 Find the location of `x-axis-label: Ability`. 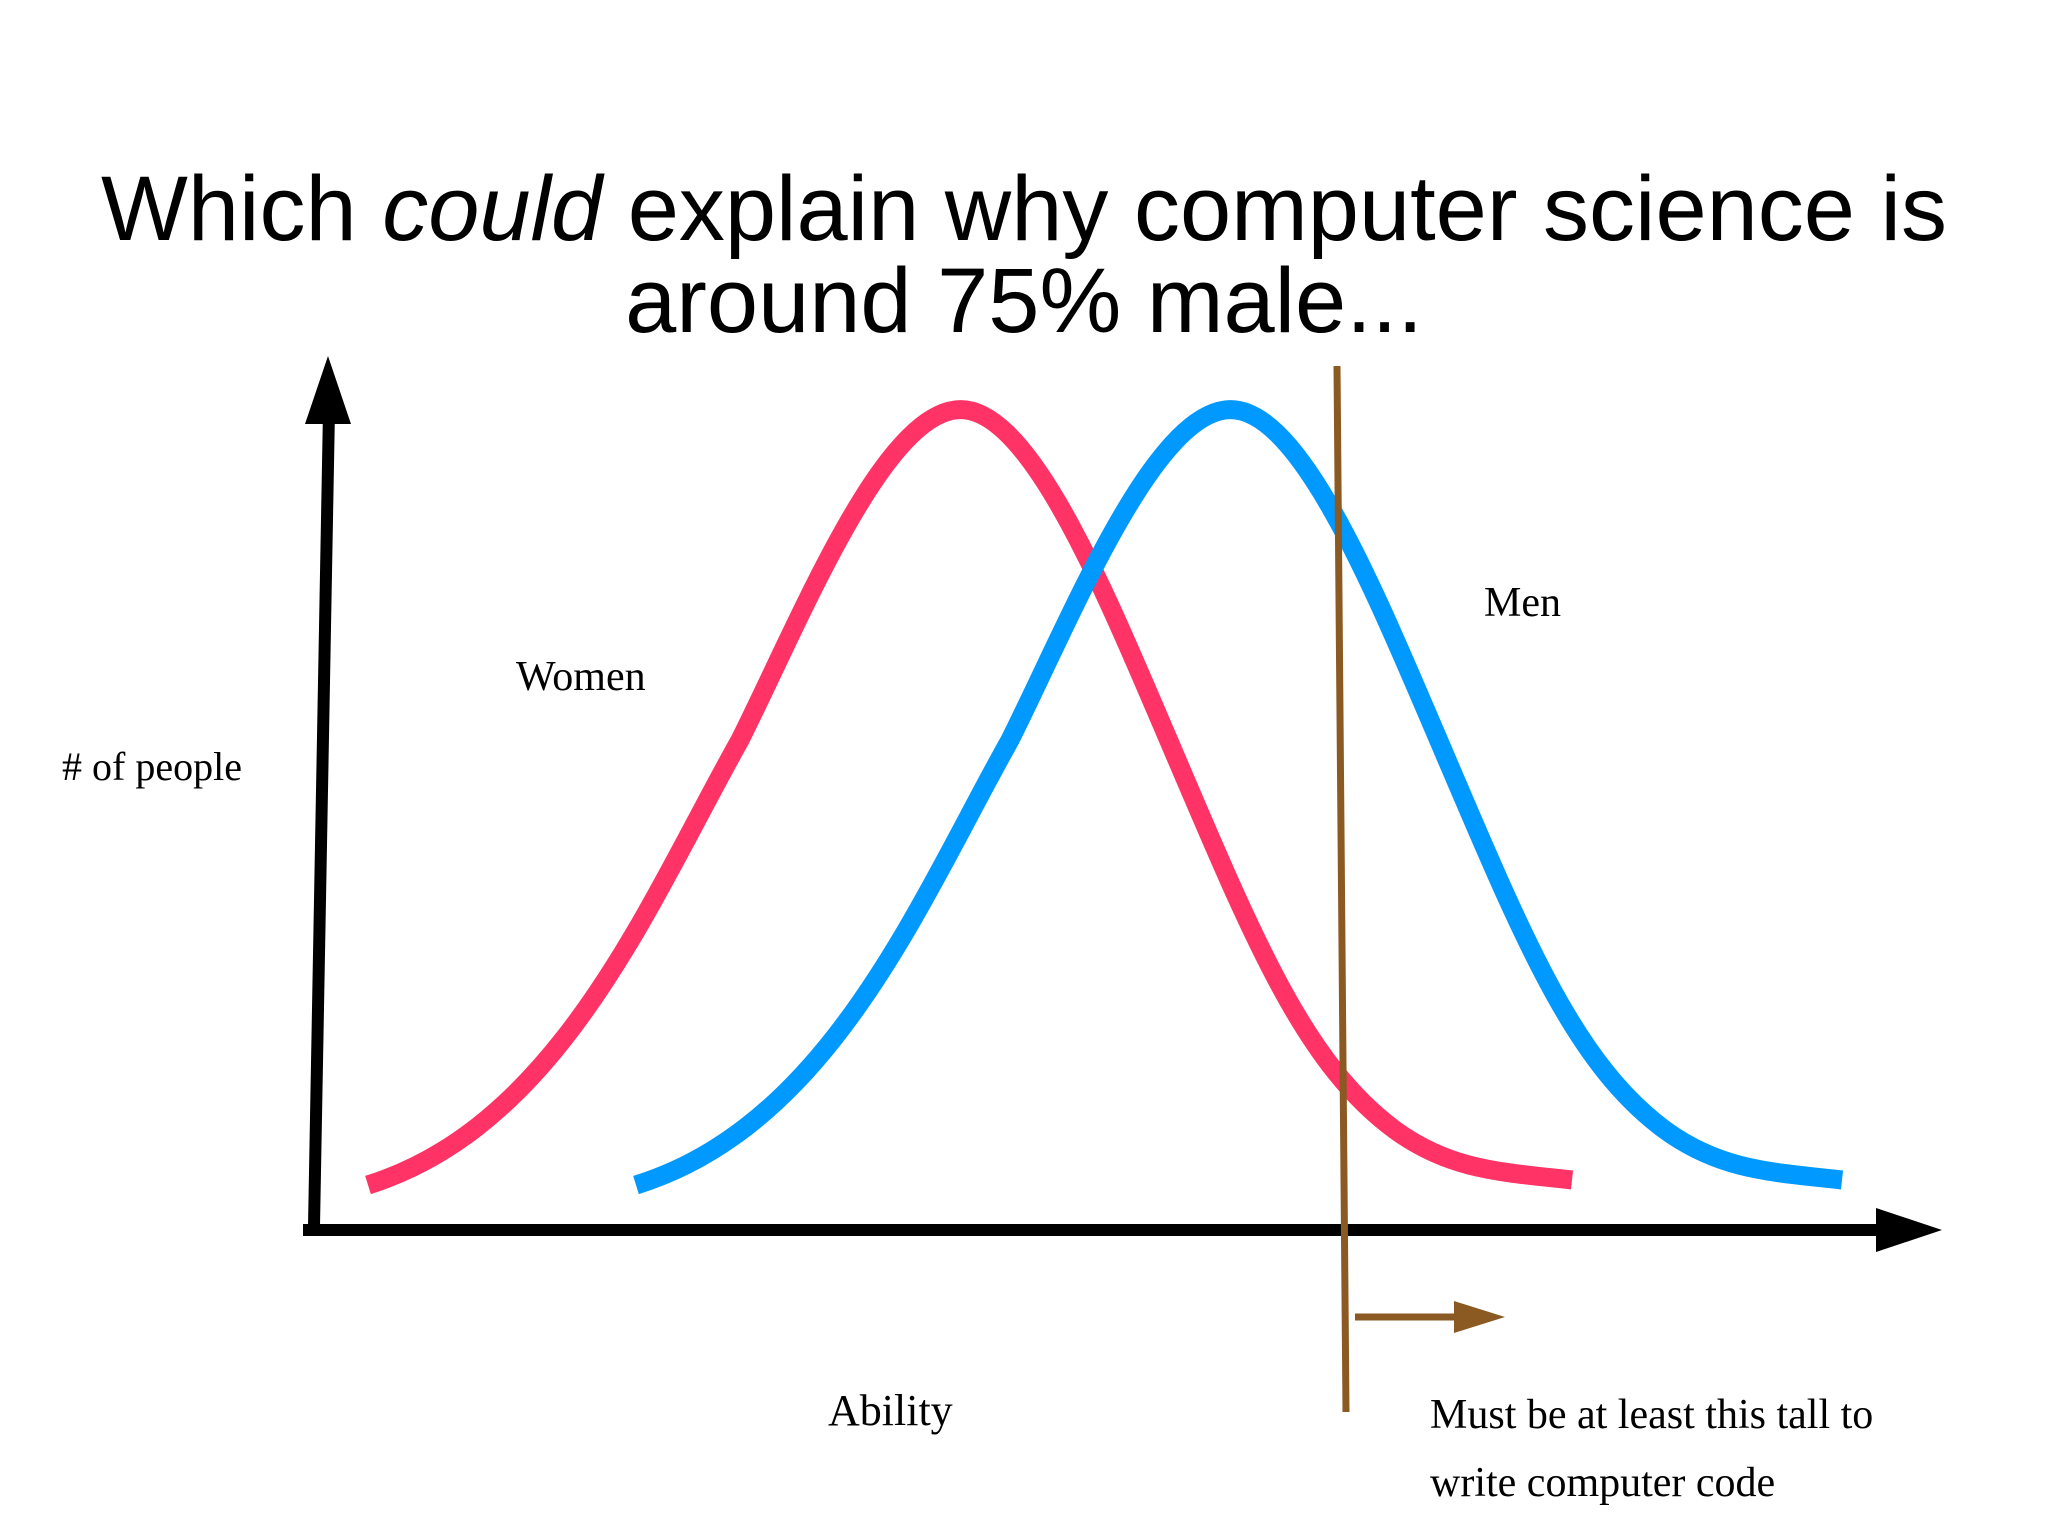

x-axis-label: Ability is located at coordinates (890, 1410).